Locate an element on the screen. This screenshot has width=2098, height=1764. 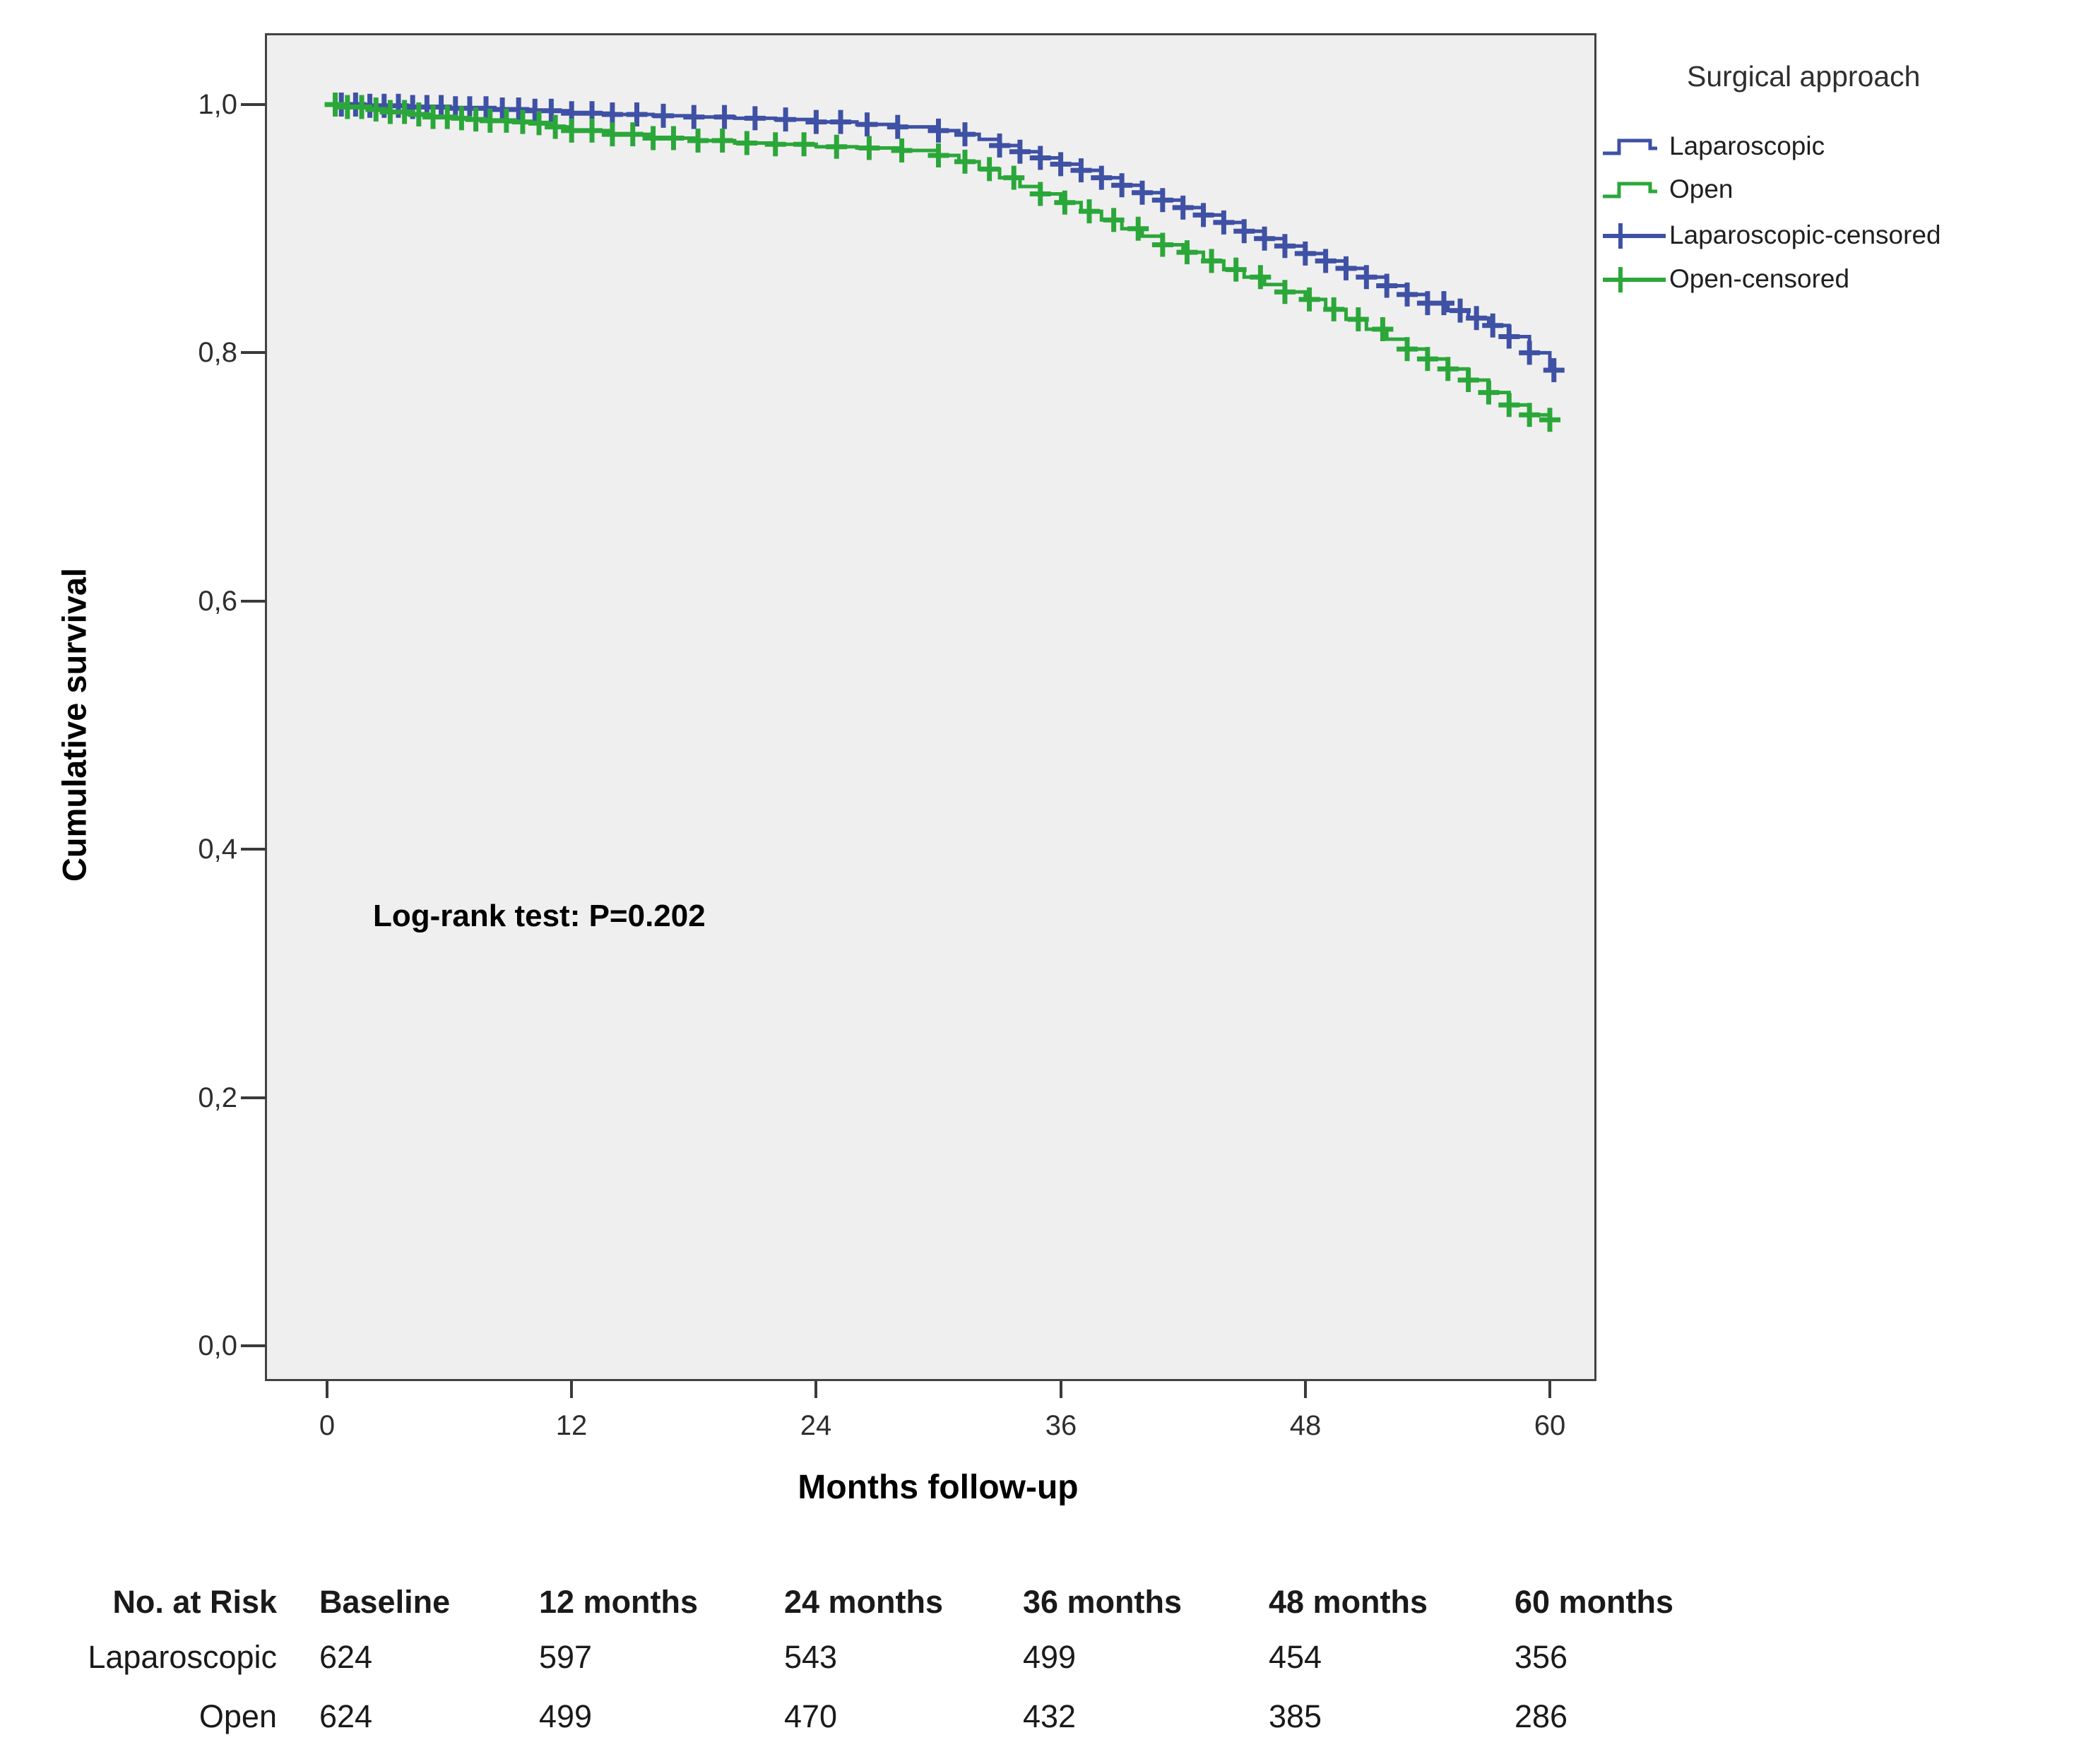
risk-table-value: 454 is located at coordinates (1295, 1657).